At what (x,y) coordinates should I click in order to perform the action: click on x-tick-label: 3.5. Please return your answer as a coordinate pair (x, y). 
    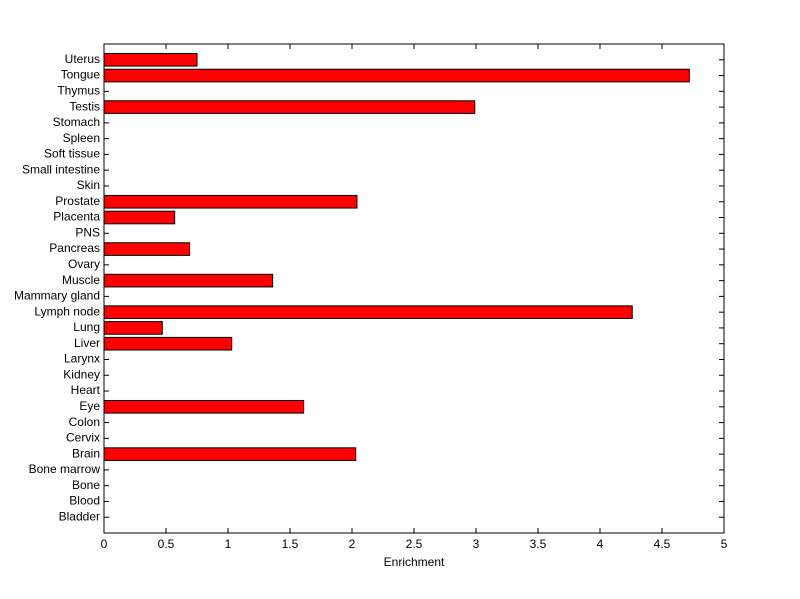
    Looking at the image, I should click on (538, 544).